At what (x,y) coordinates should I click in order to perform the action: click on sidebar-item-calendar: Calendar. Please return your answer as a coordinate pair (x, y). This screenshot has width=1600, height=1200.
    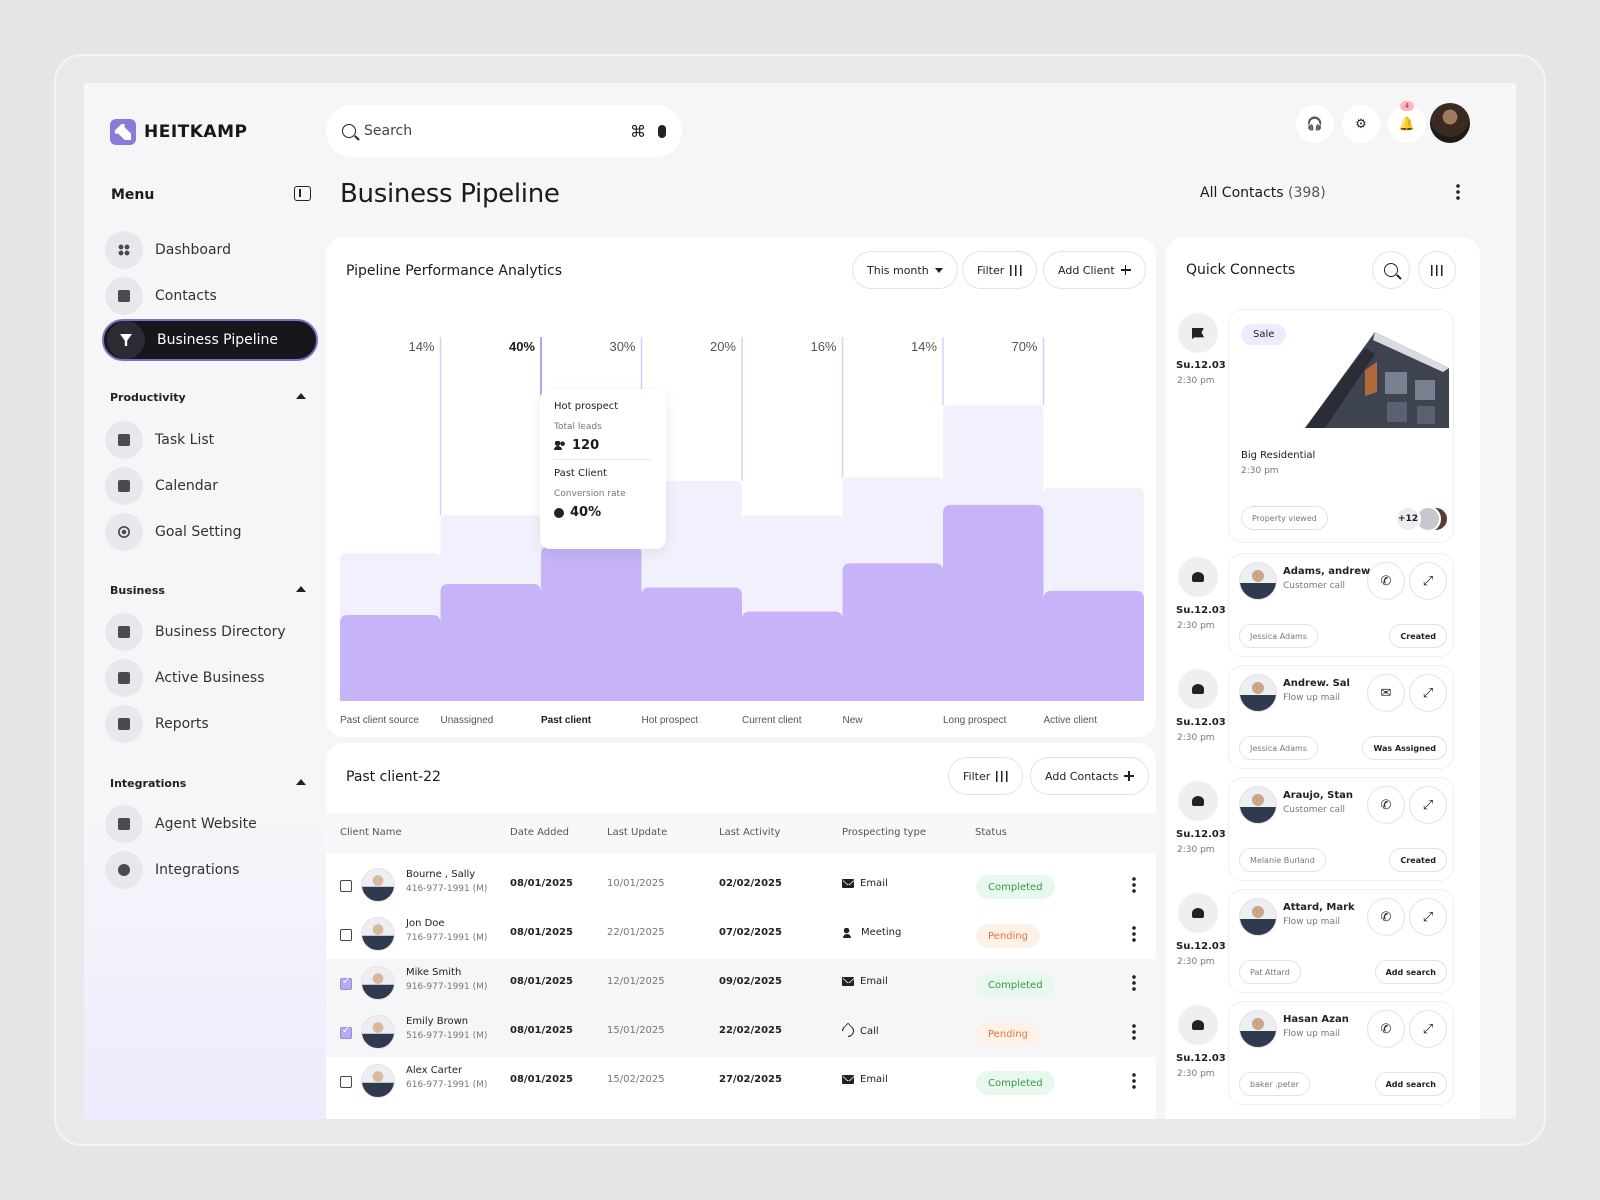
    Looking at the image, I should click on (210, 486).